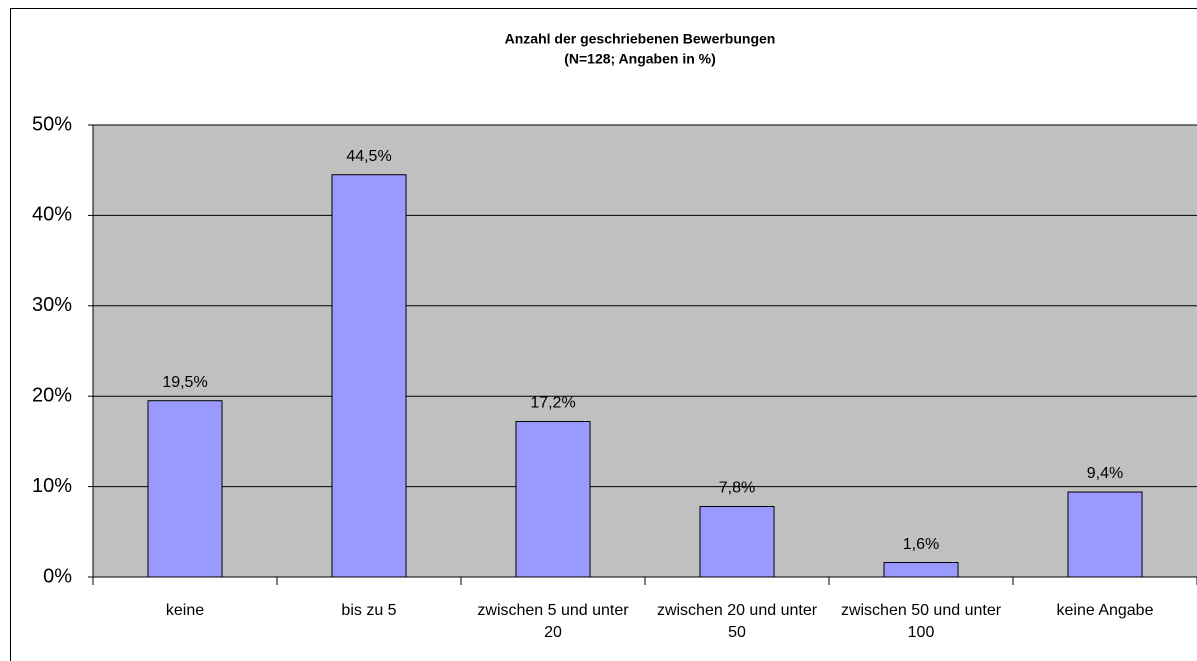 The height and width of the screenshot is (661, 1197). Describe the element at coordinates (368, 156) in the screenshot. I see `value-label: 44,5%` at that location.